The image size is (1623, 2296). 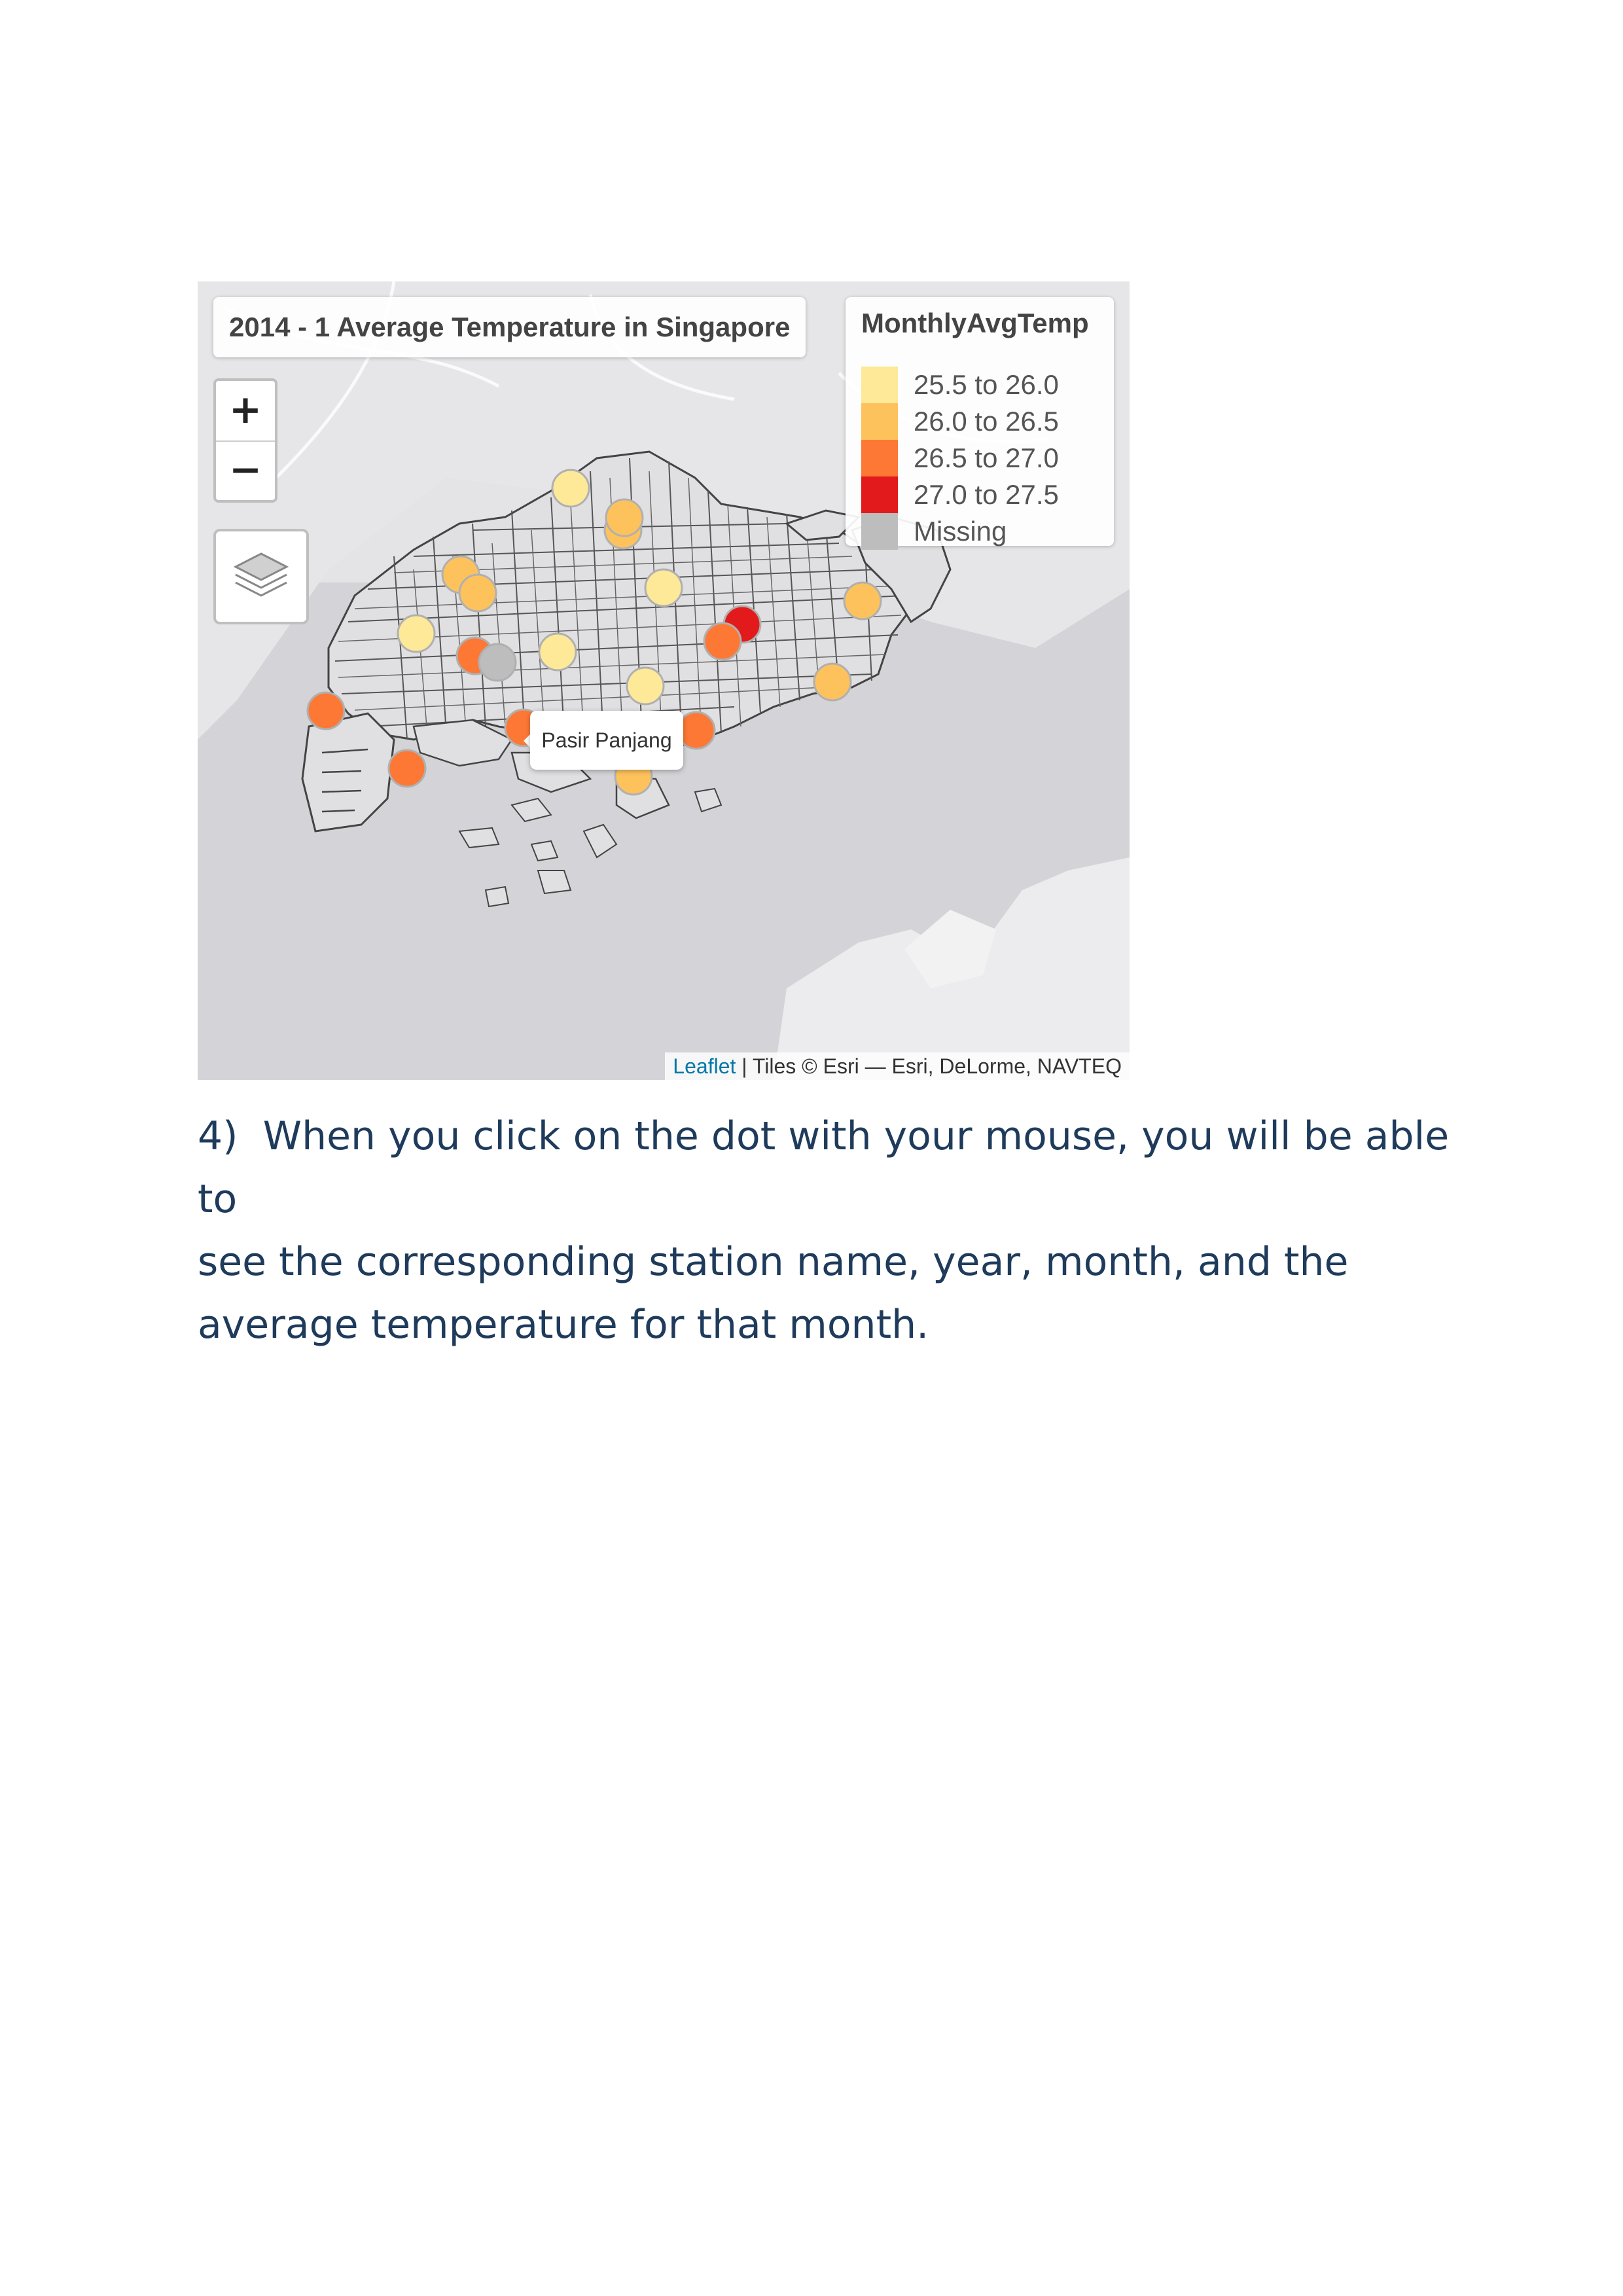 I want to click on layers-icon, so click(x=261, y=574).